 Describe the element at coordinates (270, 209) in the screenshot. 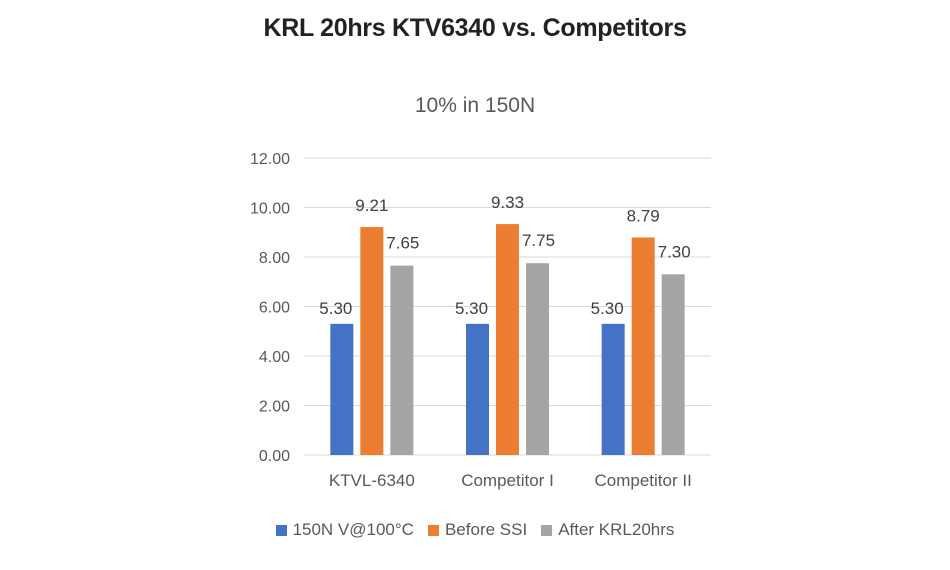

I see `y-tick-label: 10.00` at that location.